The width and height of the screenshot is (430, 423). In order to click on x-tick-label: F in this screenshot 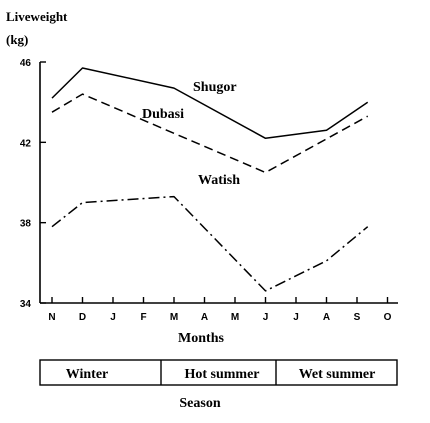, I will do `click(143, 317)`.